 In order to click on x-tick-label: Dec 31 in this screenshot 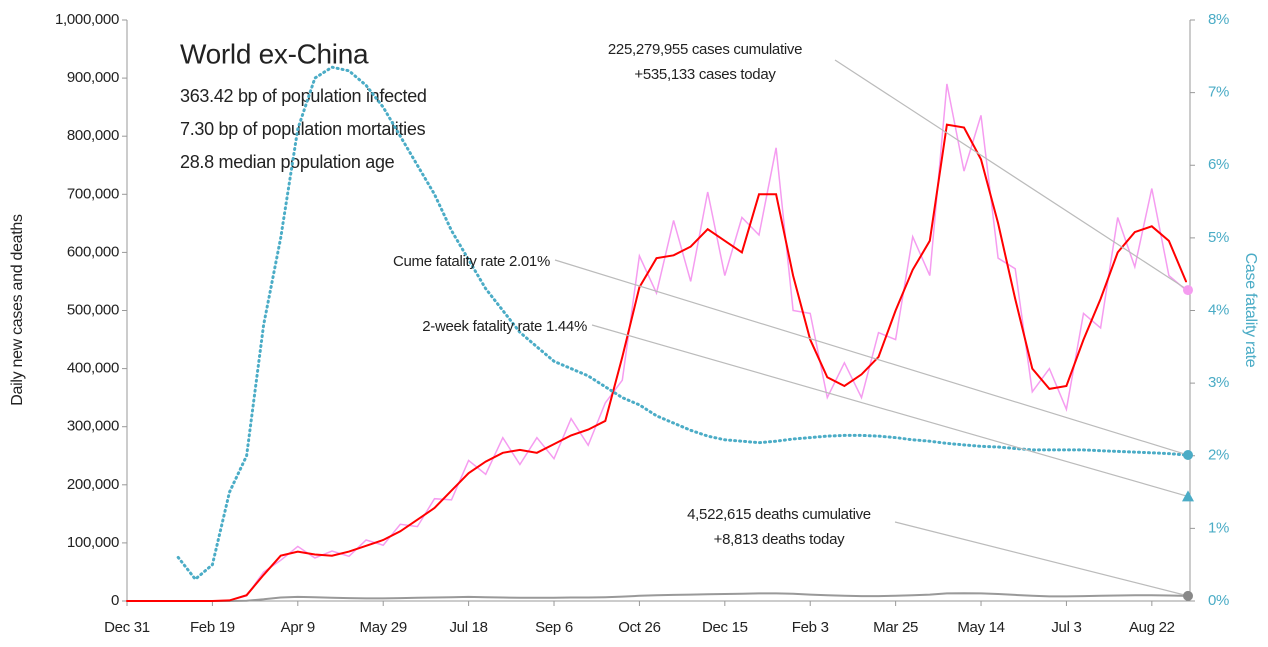, I will do `click(127, 627)`.